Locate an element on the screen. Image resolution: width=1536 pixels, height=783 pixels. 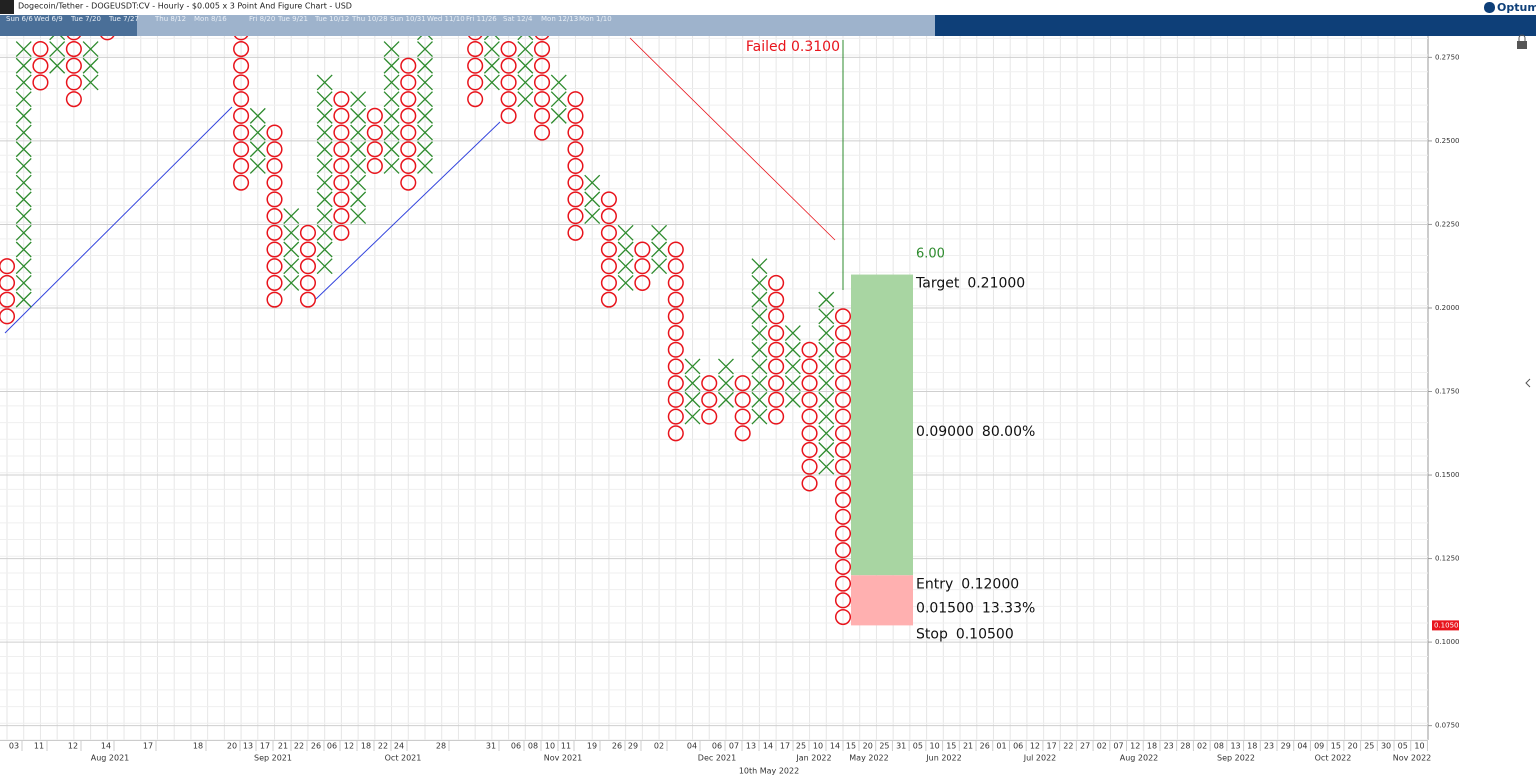
x-tick-label: 29 is located at coordinates (1286, 746).